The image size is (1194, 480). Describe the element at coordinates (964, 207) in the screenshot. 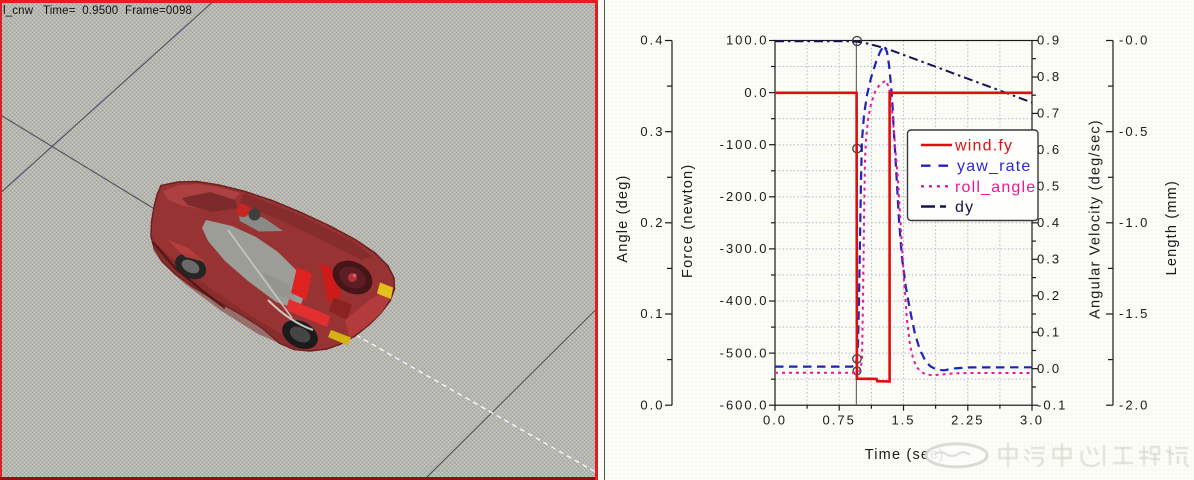

I see `svg-text: dy` at that location.